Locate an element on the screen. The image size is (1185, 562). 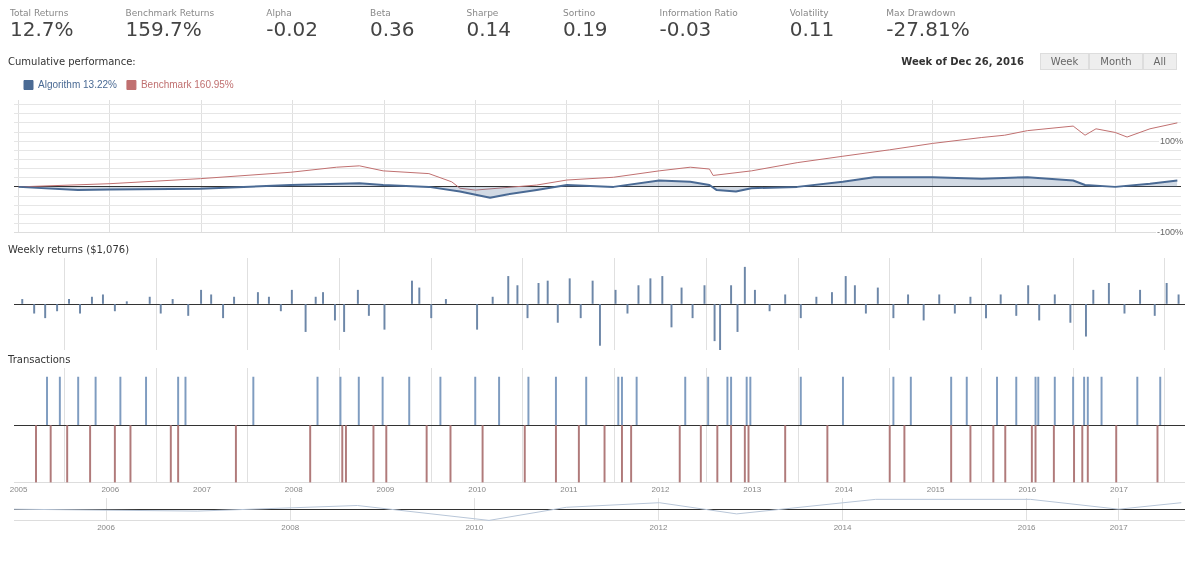
text: -0.03 is located at coordinates (686, 29).